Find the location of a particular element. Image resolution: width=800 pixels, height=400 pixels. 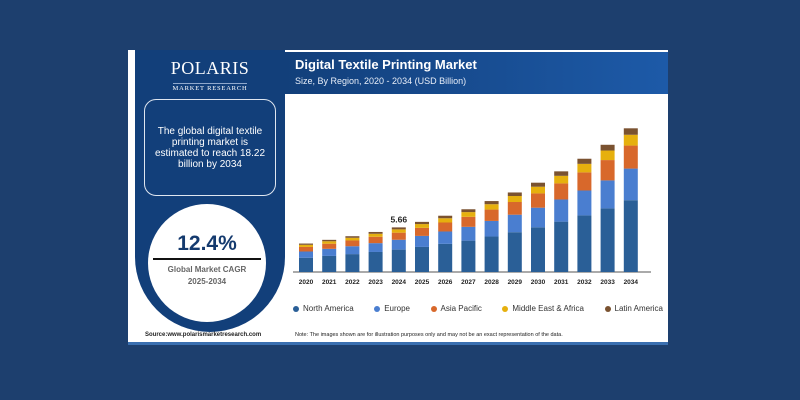

bar-2026-europe is located at coordinates (445, 237).